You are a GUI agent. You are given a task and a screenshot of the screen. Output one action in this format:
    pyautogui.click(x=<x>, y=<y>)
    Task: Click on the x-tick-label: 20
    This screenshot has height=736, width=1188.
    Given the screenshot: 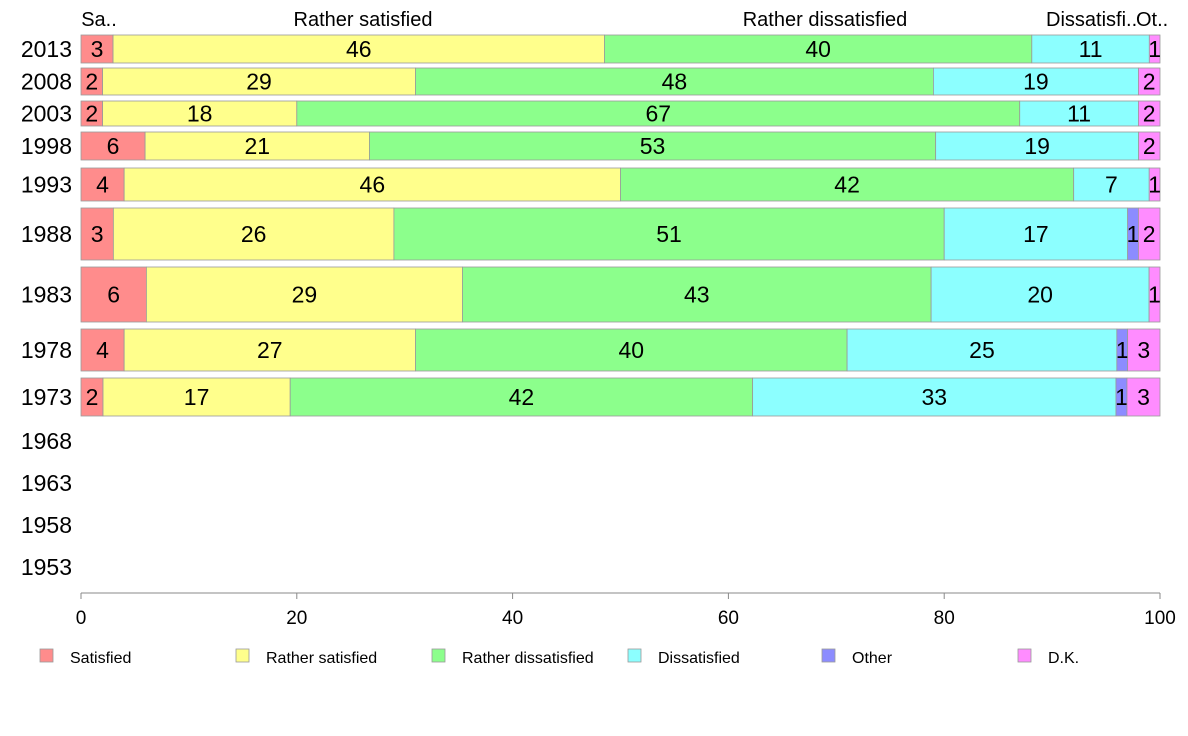 What is the action you would take?
    pyautogui.click(x=296, y=618)
    